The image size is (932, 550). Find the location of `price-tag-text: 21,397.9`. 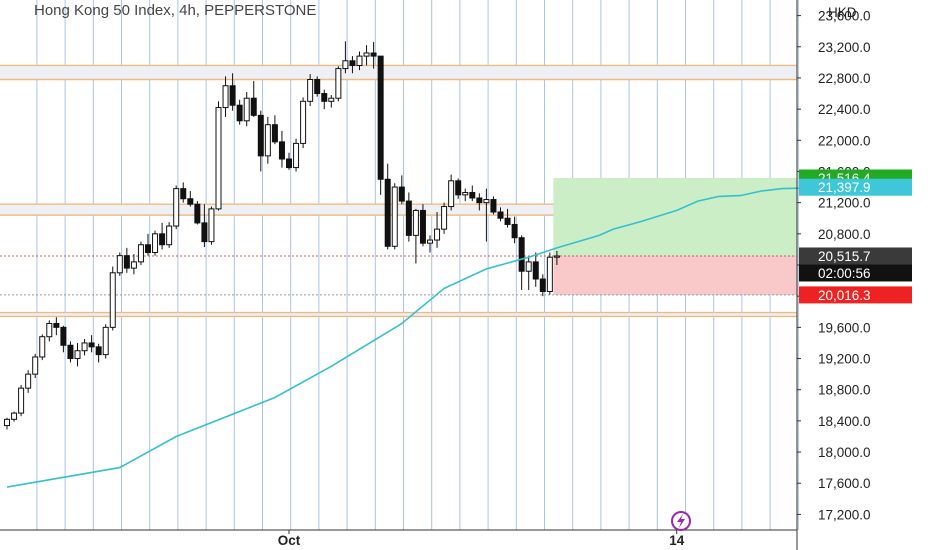

price-tag-text: 21,397.9 is located at coordinates (844, 187).